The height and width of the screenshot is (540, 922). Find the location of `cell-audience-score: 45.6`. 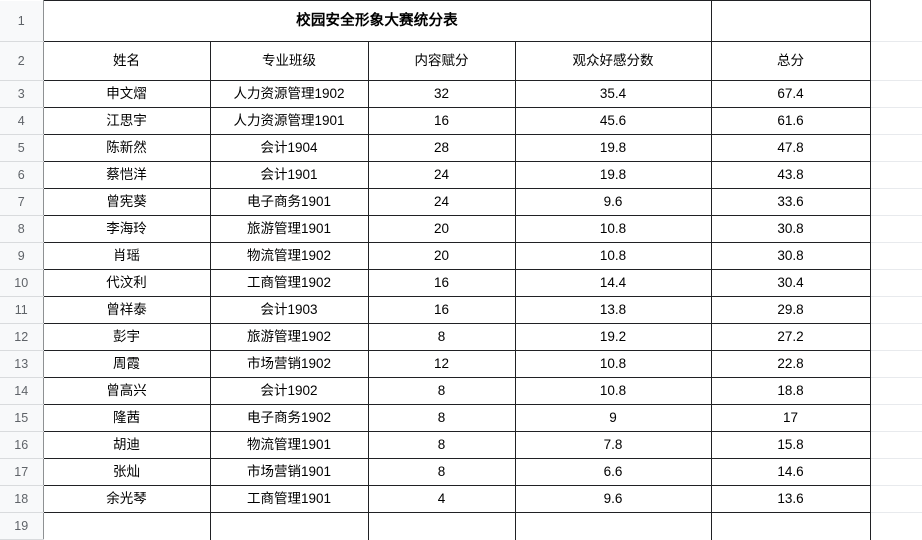

cell-audience-score: 45.6 is located at coordinates (613, 121).